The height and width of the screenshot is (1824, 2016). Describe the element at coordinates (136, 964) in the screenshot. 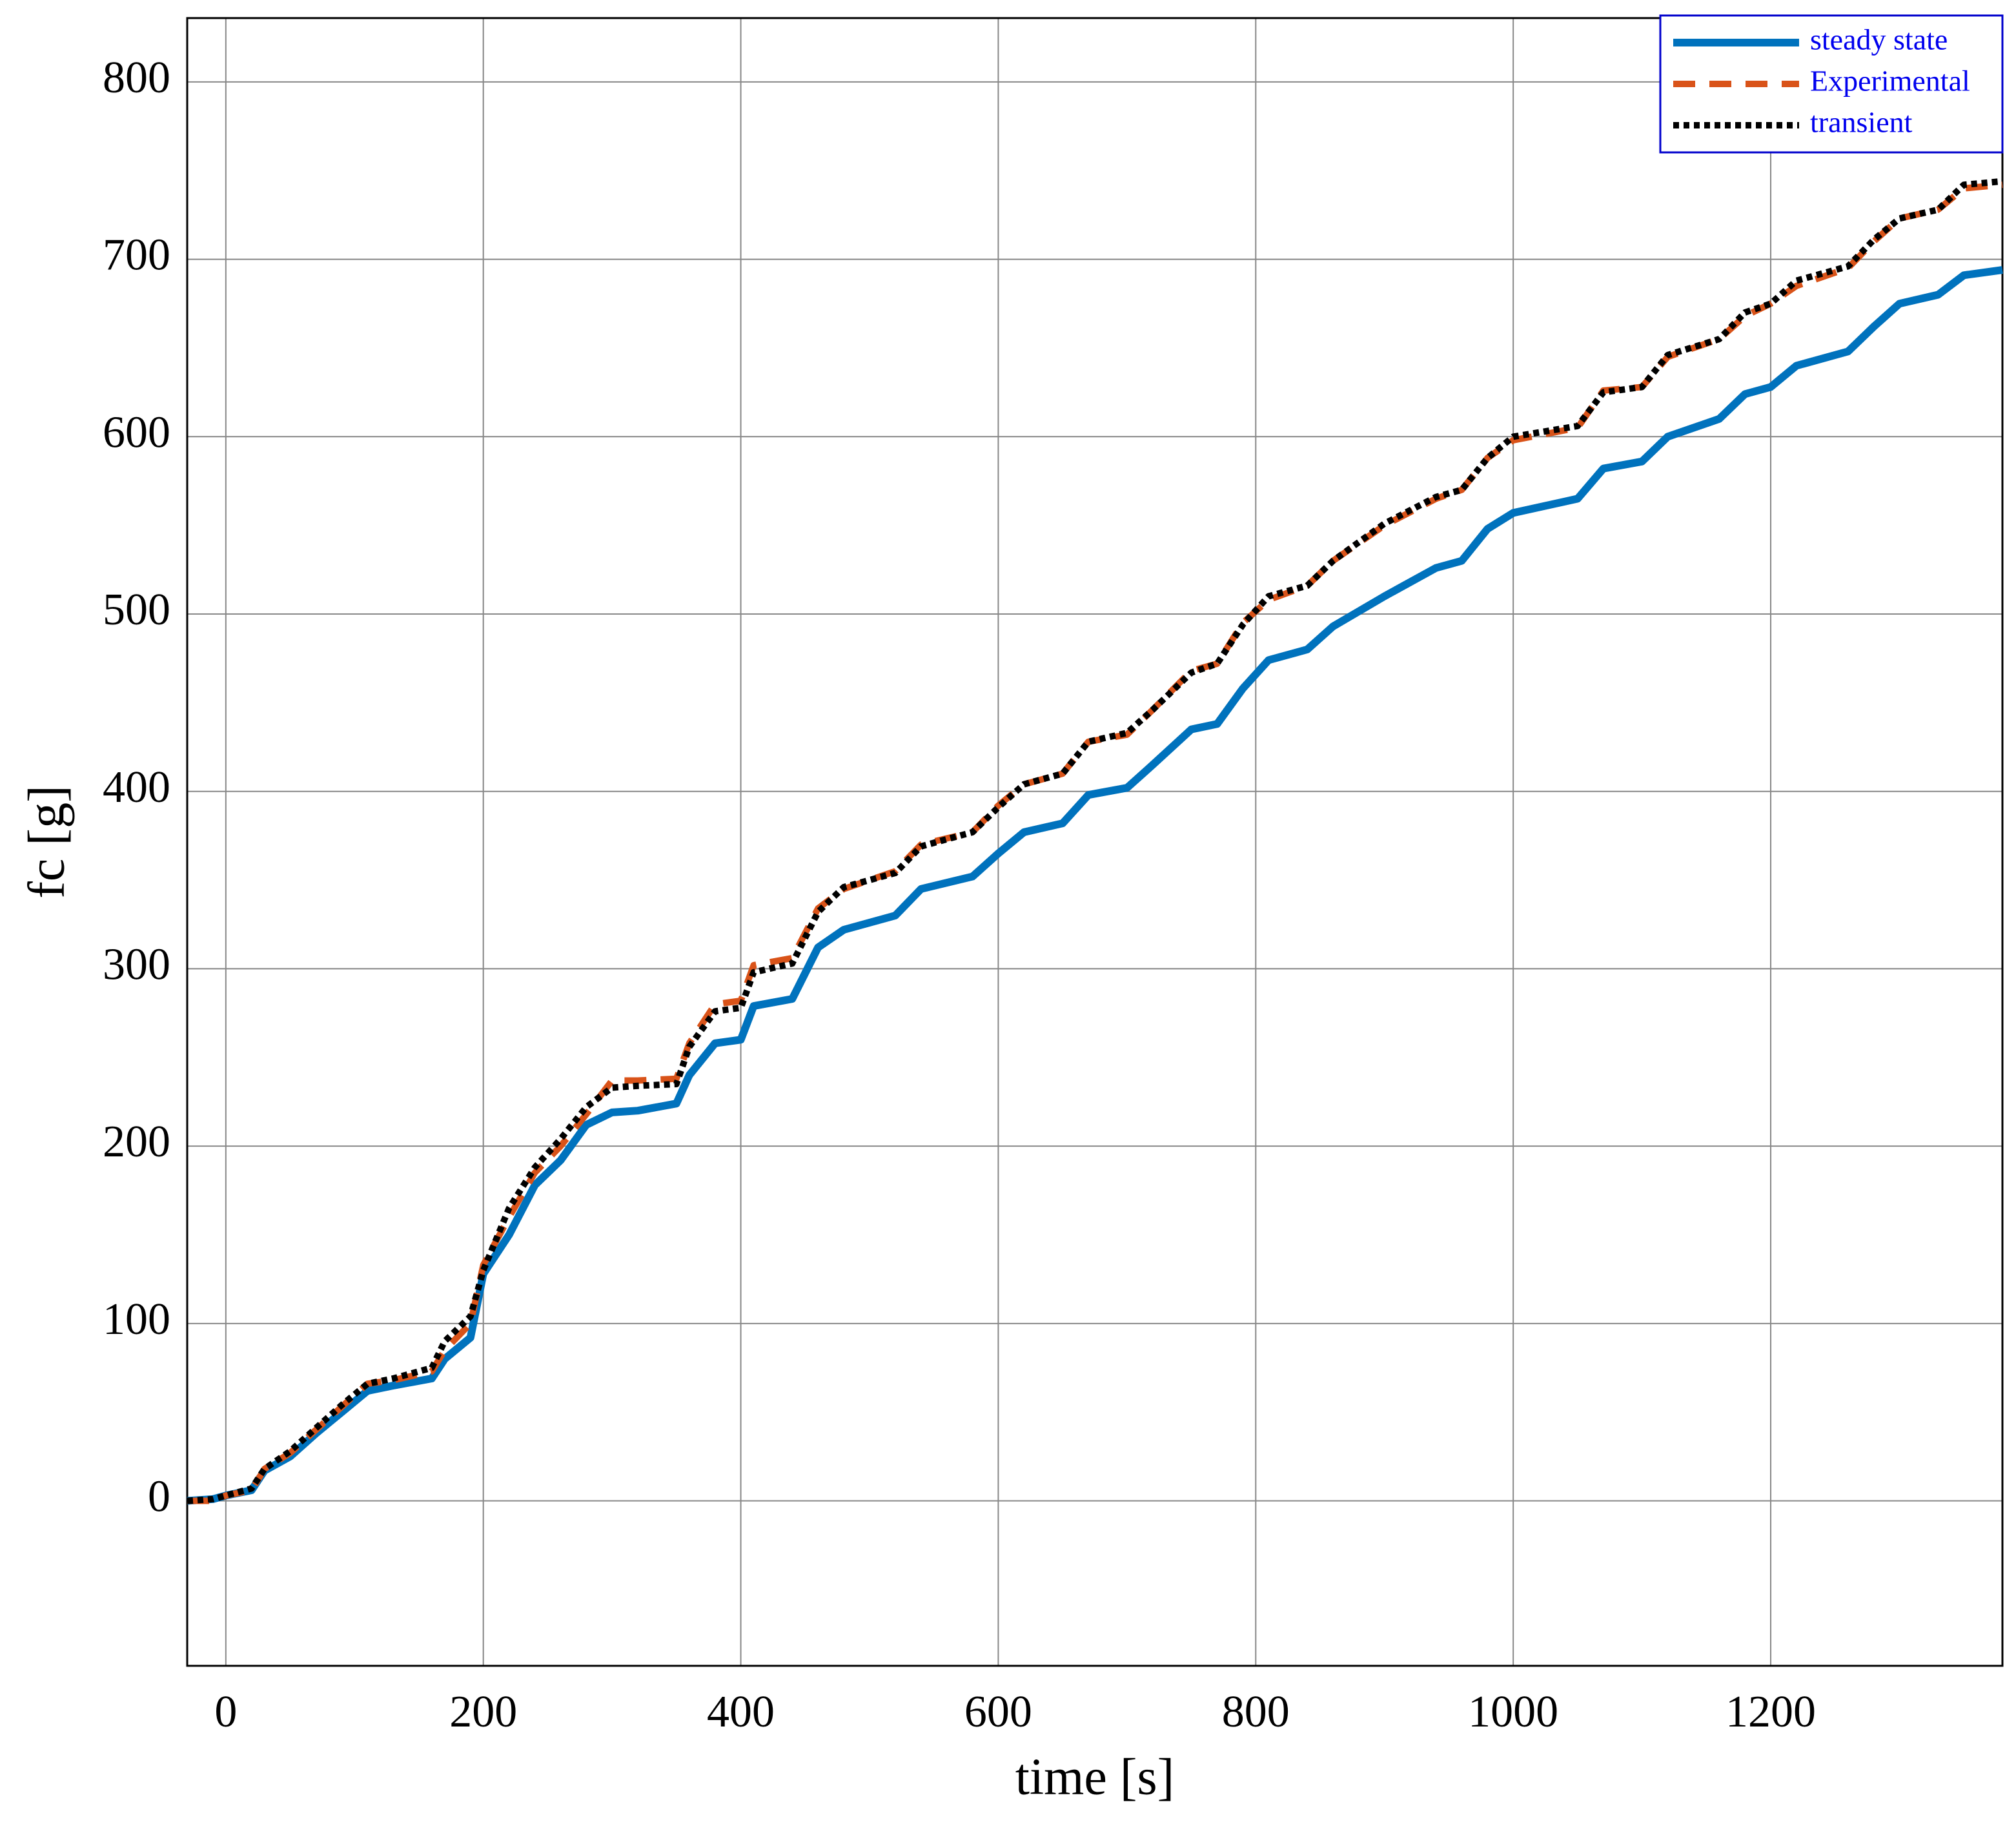

I see `y-tick-label: 300` at that location.